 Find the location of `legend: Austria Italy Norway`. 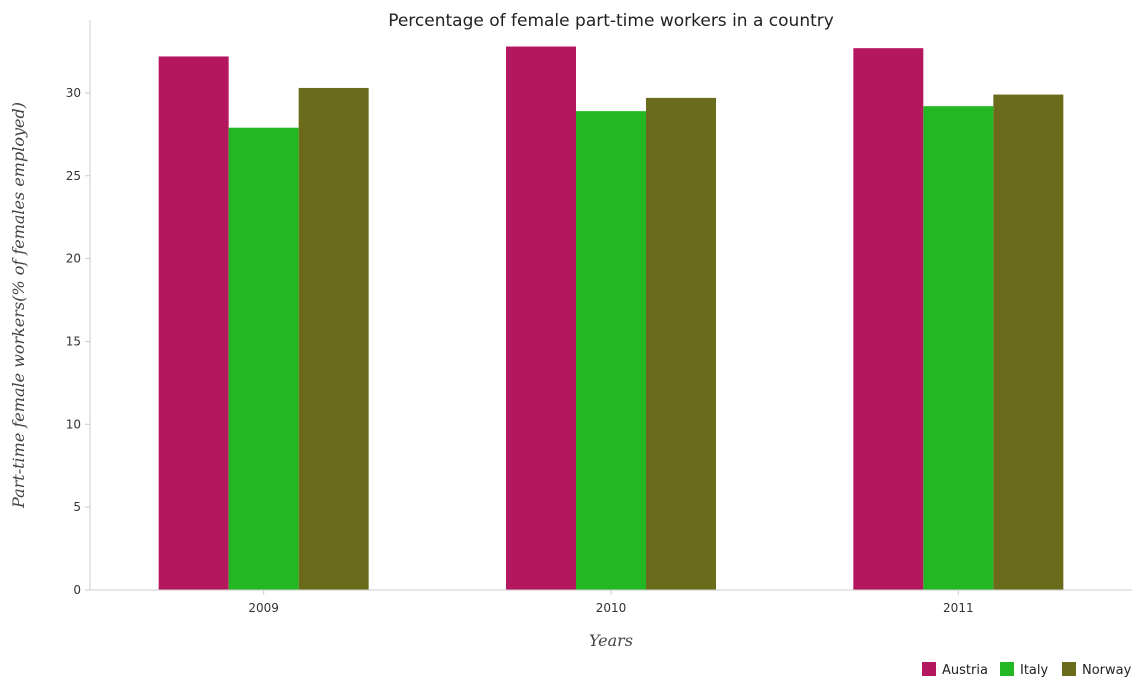

legend: Austria Italy Norway is located at coordinates (1027, 670).